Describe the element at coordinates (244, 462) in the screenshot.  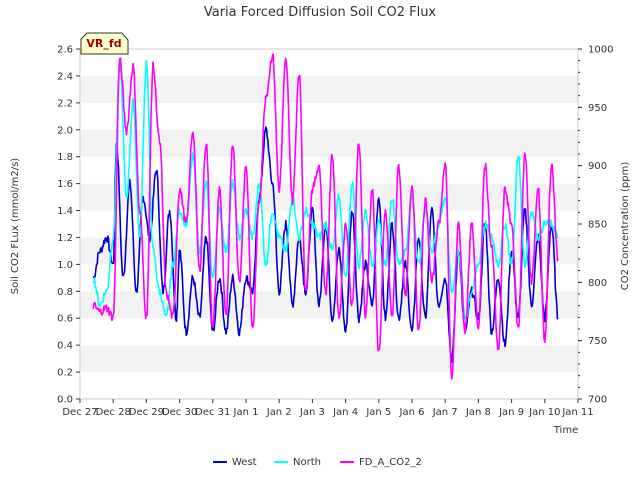
I see `legend-label-west: West` at that location.